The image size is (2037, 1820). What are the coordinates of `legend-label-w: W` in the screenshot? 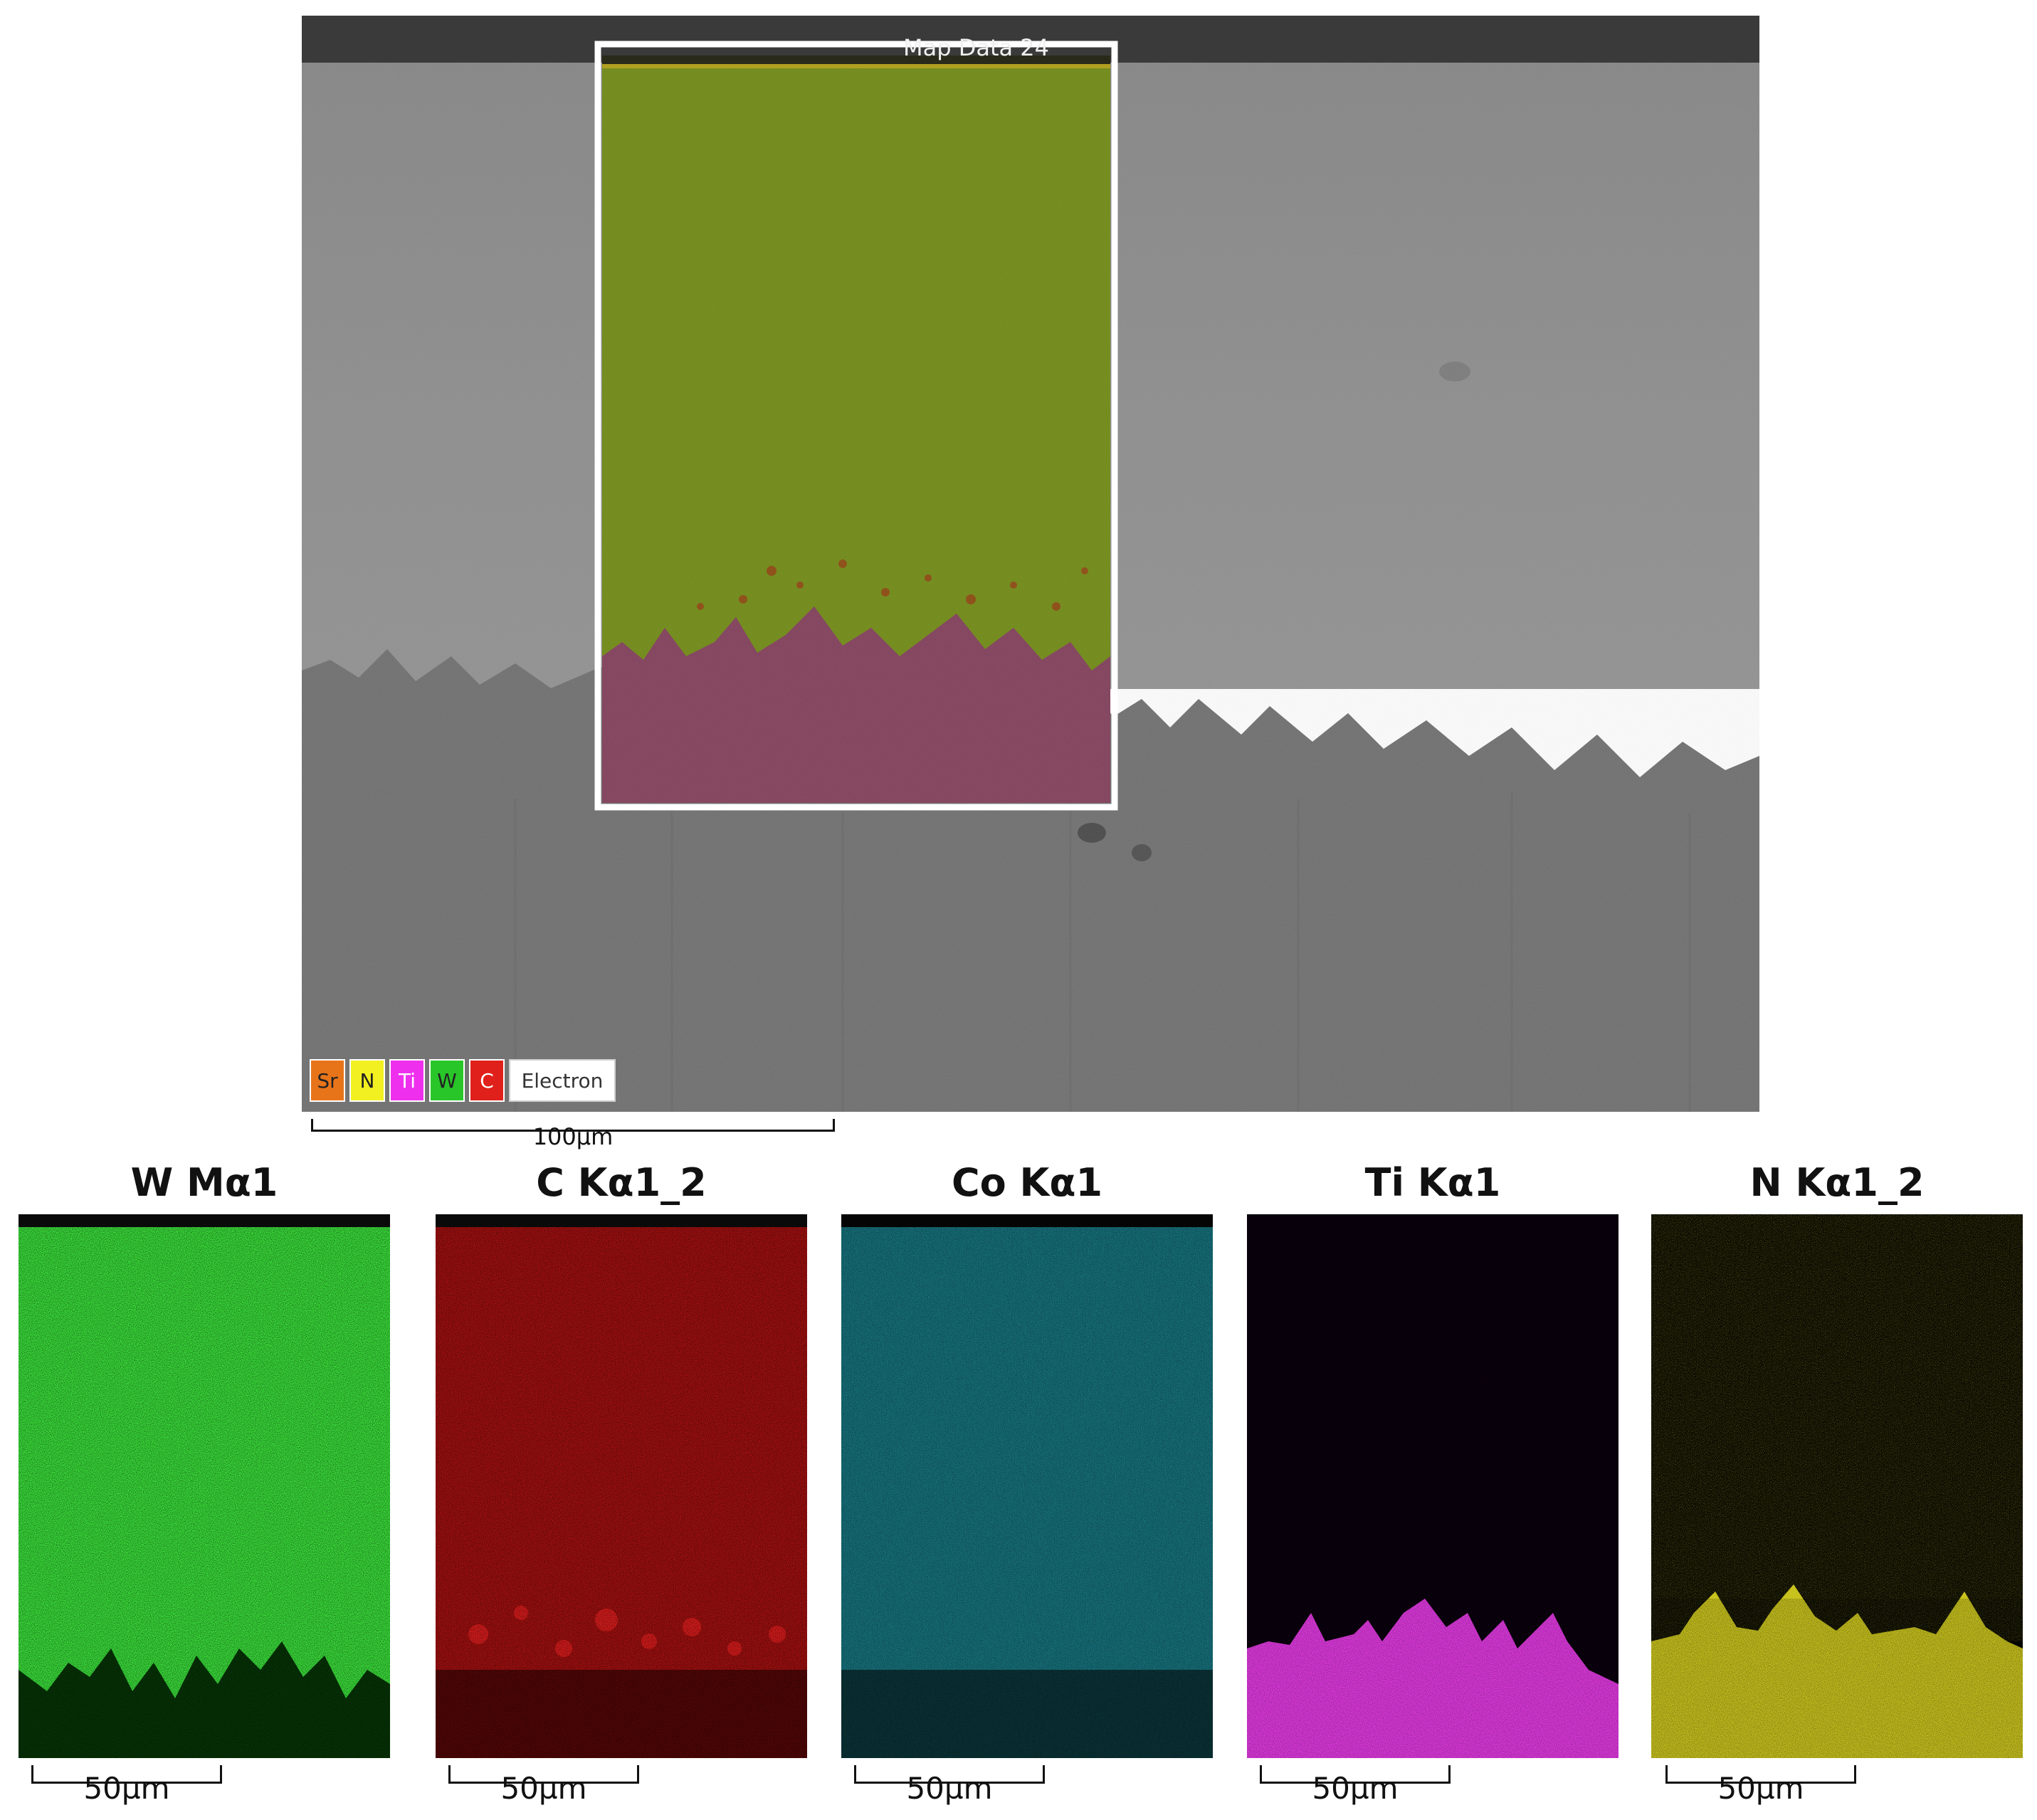 It's located at (447, 1080).